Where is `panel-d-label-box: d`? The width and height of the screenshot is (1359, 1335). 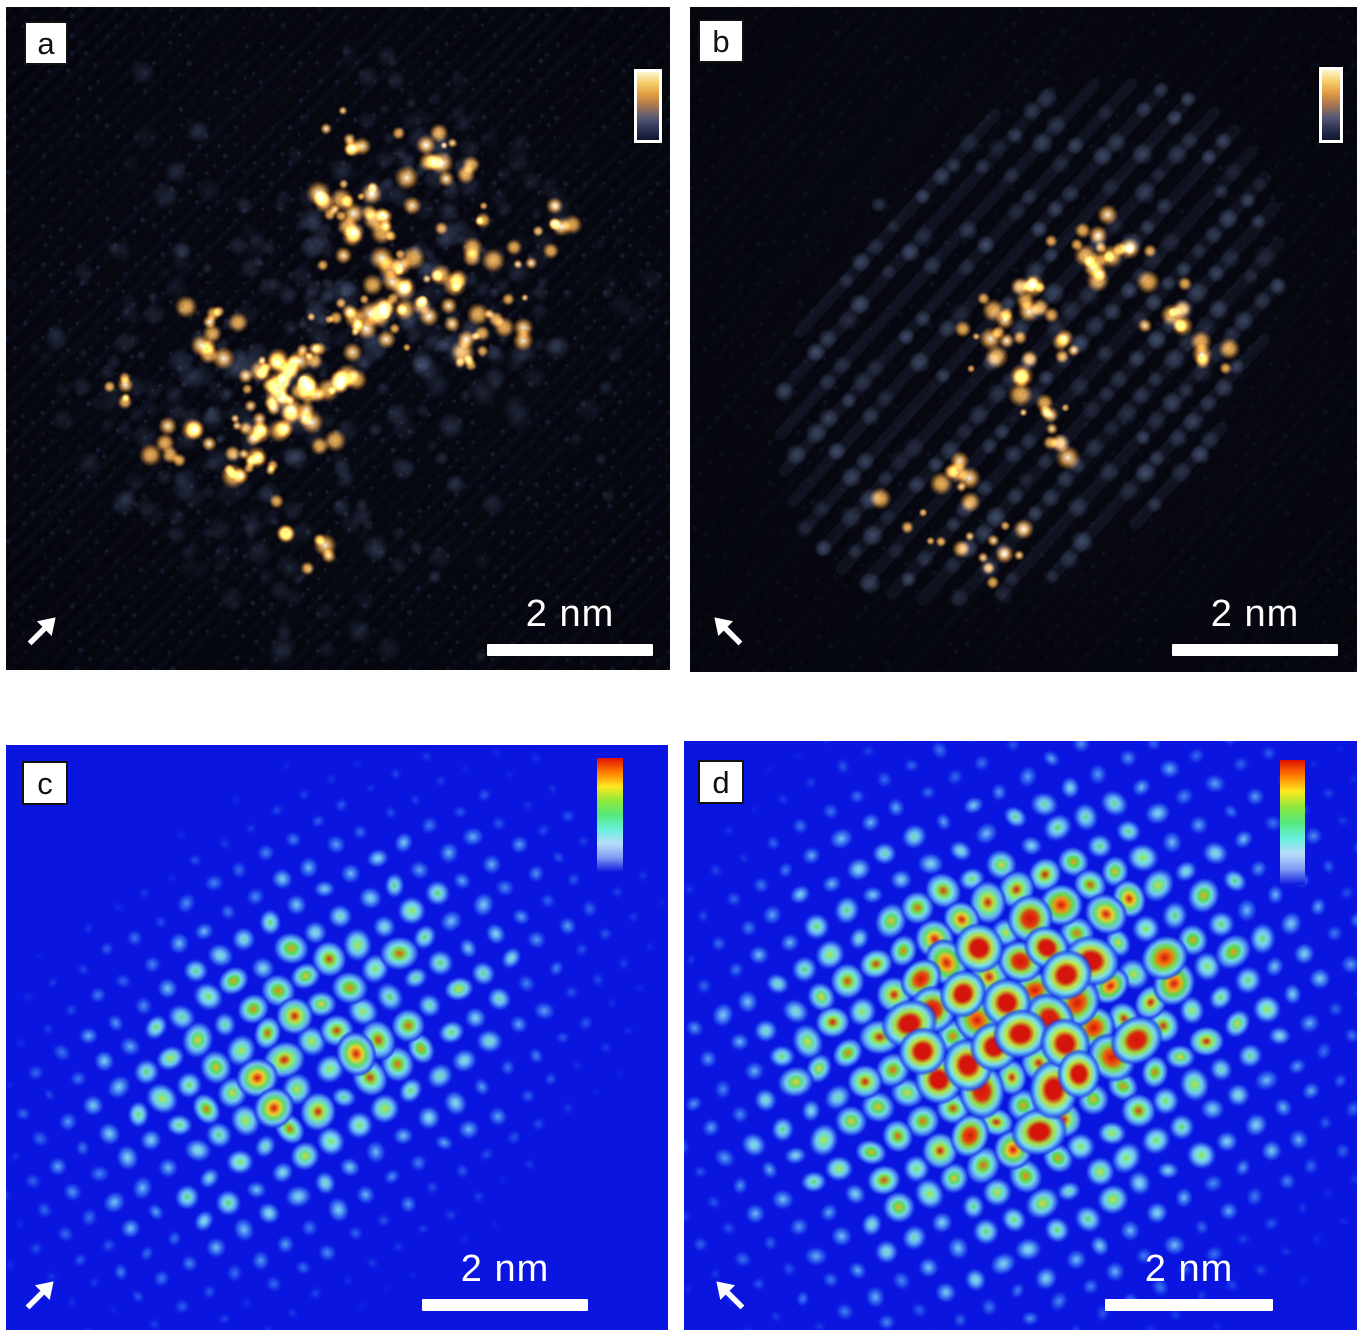 panel-d-label-box: d is located at coordinates (721, 782).